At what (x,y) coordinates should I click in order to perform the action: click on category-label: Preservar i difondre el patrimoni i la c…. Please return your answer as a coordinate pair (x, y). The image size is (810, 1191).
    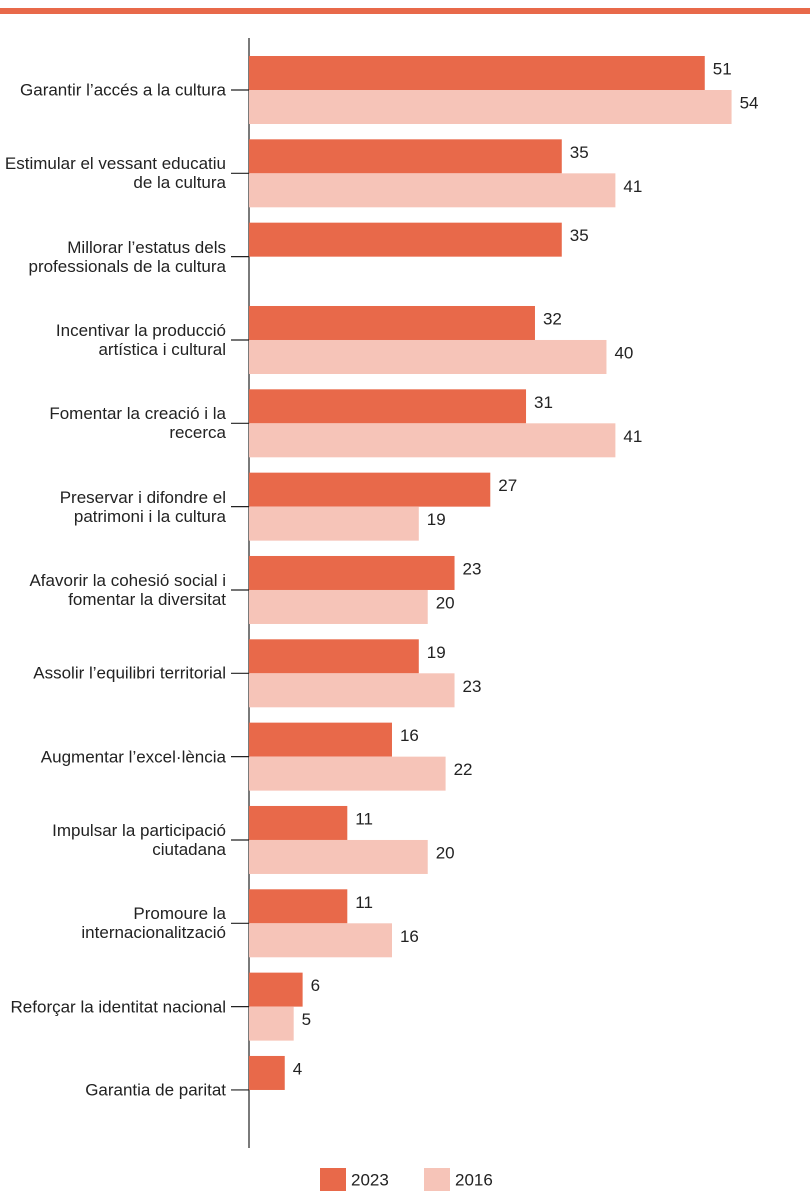
    Looking at the image, I should click on (142, 506).